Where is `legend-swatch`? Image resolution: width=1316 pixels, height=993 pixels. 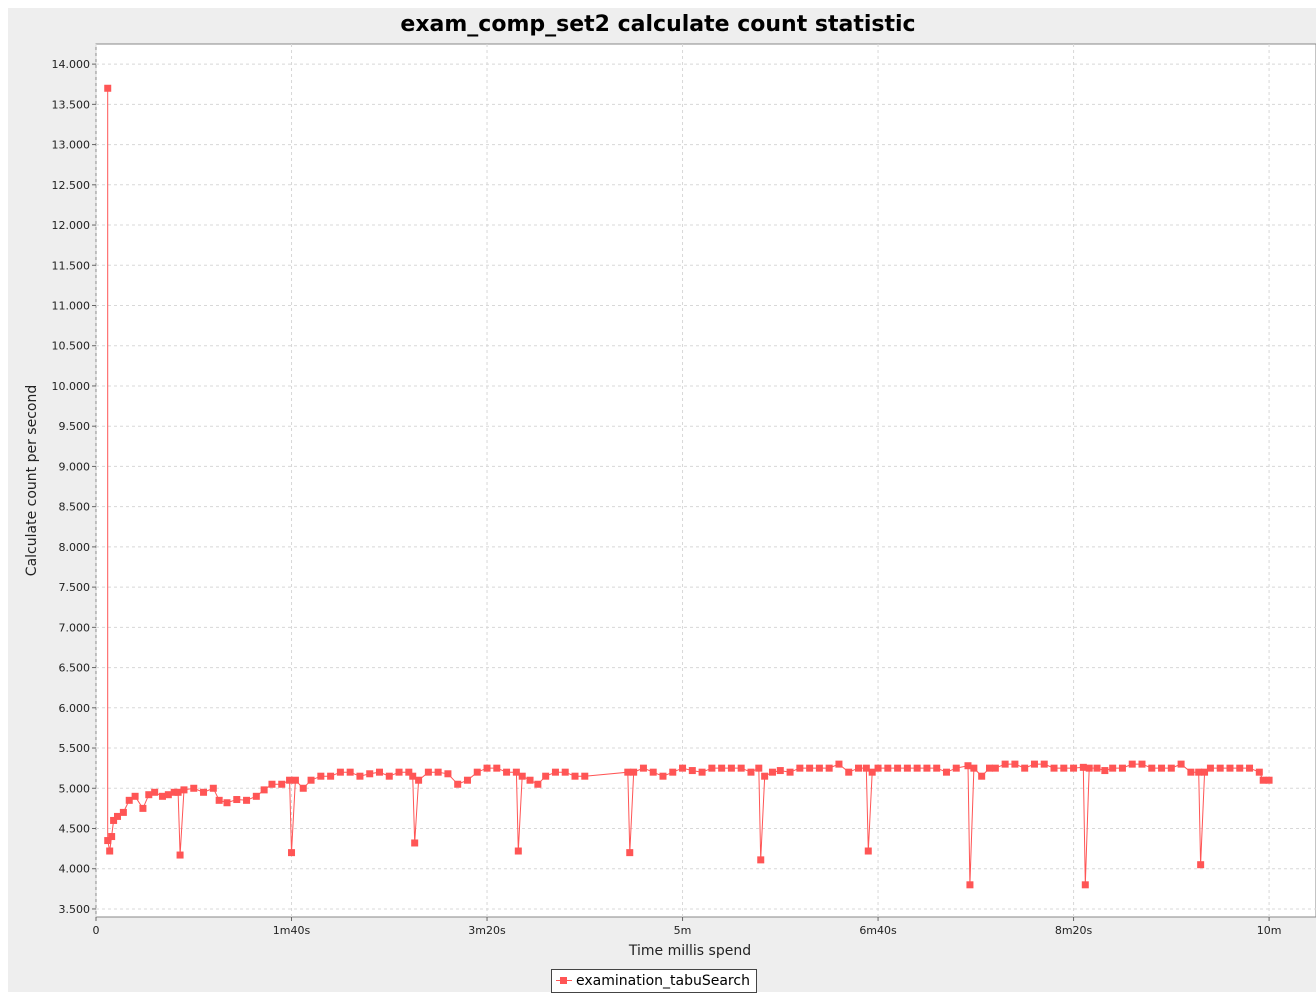
legend-swatch is located at coordinates (564, 981).